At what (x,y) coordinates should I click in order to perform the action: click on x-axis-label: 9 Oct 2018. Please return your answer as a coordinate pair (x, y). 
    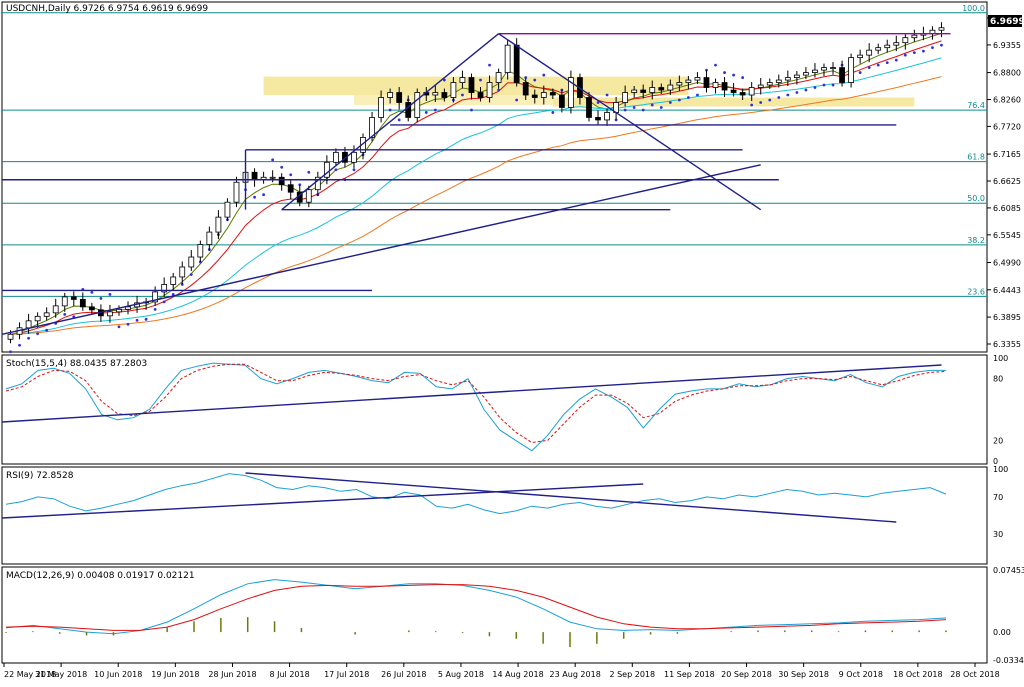
    Looking at the image, I should click on (861, 674).